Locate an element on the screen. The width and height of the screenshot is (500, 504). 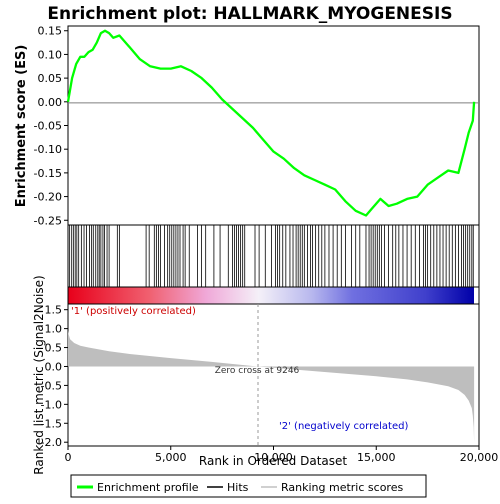
hit-marks is located at coordinates (271, 256).